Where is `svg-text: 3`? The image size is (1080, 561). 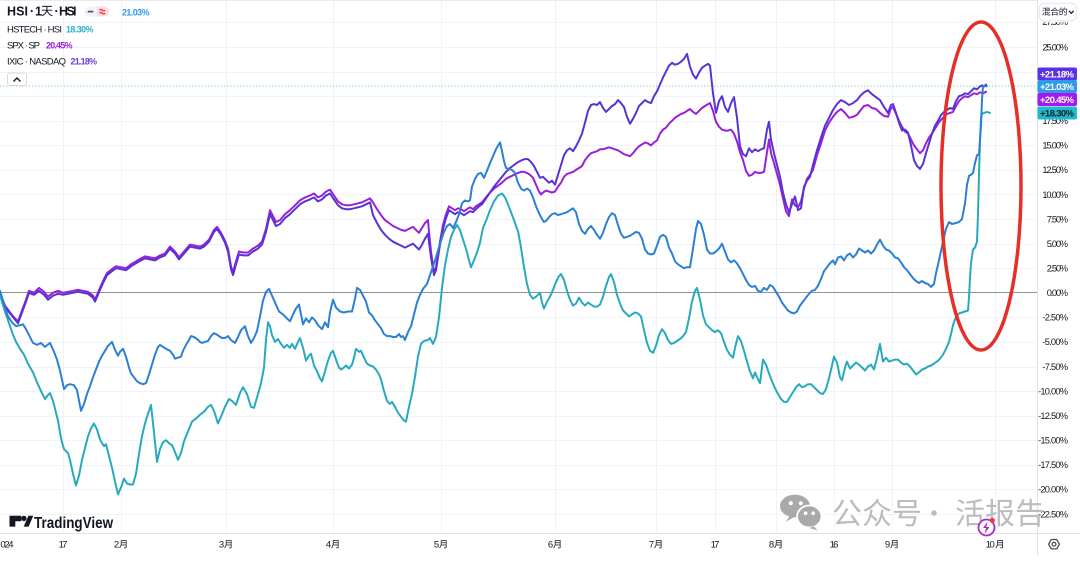 svg-text: 3 is located at coordinates (221, 545).